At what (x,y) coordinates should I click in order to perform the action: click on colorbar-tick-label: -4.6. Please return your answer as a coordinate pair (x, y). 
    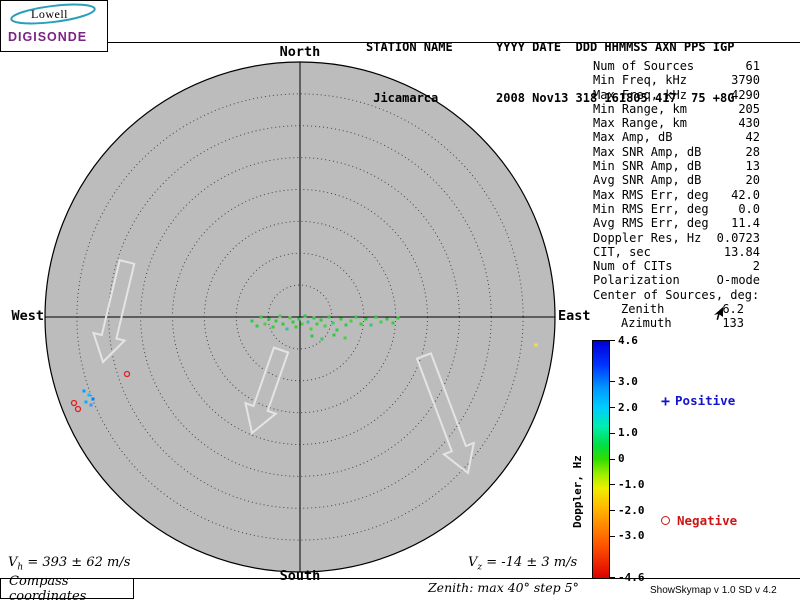
    Looking at the image, I should click on (631, 577).